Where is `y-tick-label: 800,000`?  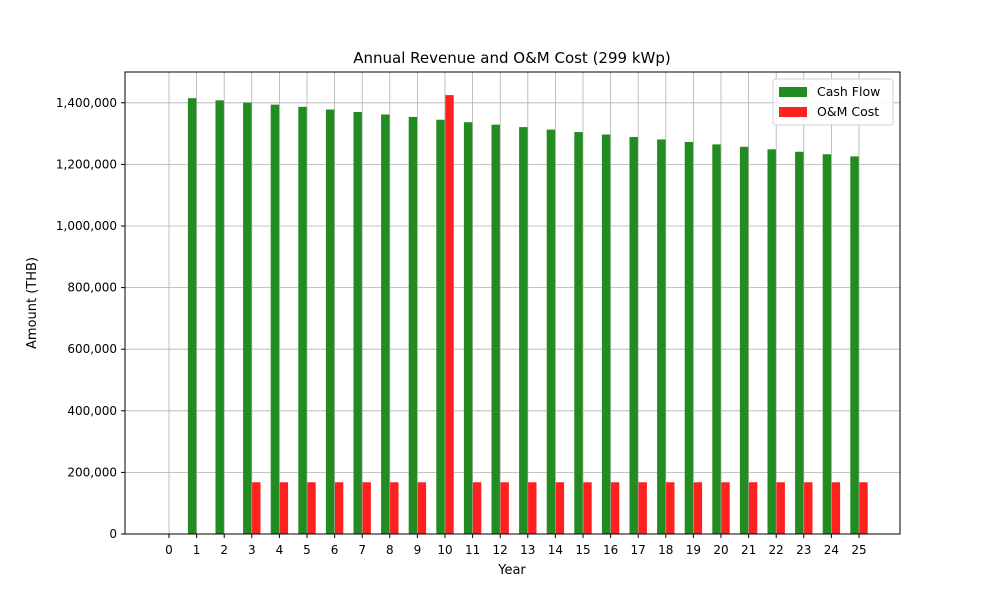
y-tick-label: 800,000 is located at coordinates (92, 288).